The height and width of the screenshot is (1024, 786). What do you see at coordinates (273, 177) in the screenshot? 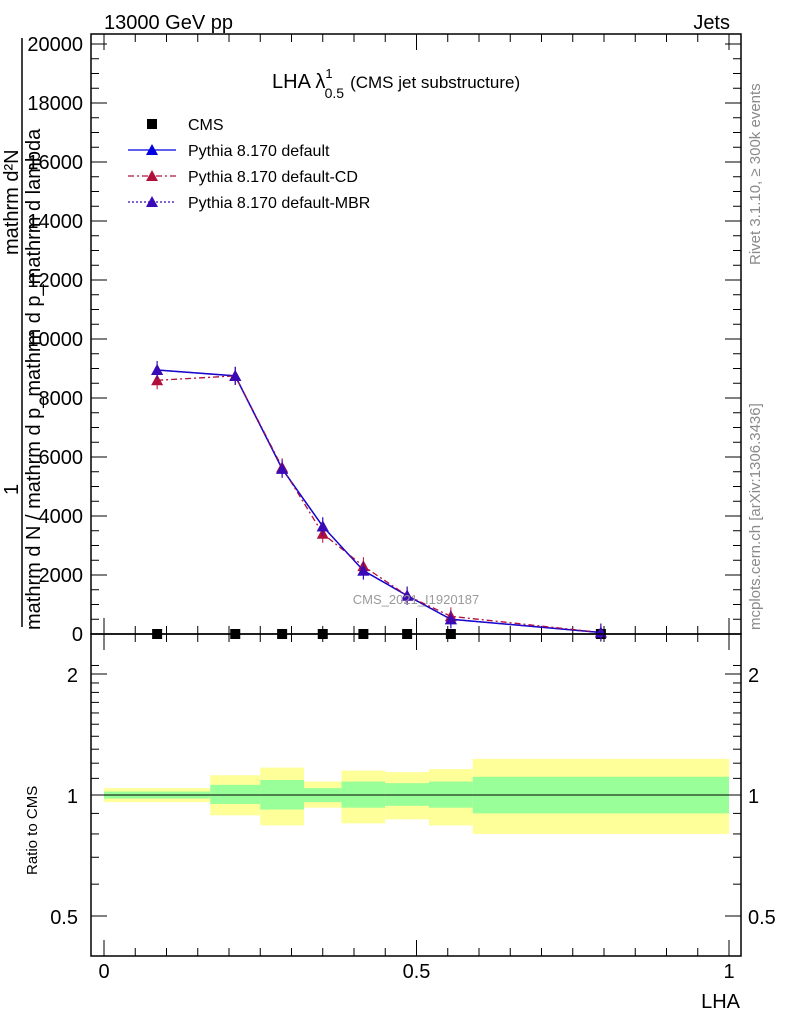
I see `legend-label: Pythia 8.170 default-CD` at bounding box center [273, 177].